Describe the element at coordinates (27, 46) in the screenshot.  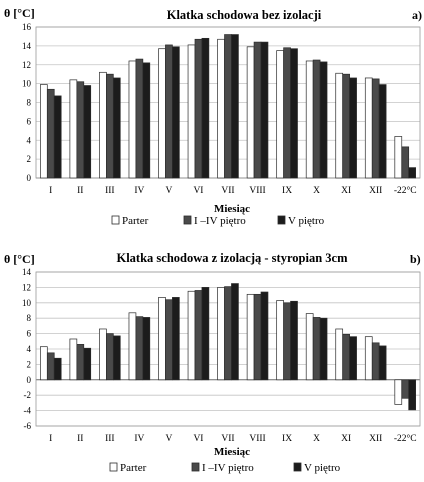
I see `y-tick-label: 14` at that location.